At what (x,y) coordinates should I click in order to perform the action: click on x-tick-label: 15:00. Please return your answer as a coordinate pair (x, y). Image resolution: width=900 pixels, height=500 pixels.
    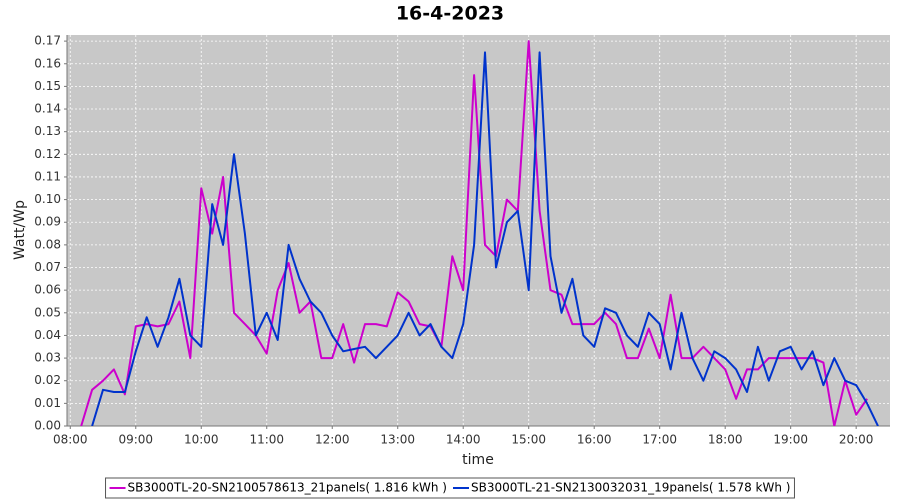
    Looking at the image, I should click on (528, 440).